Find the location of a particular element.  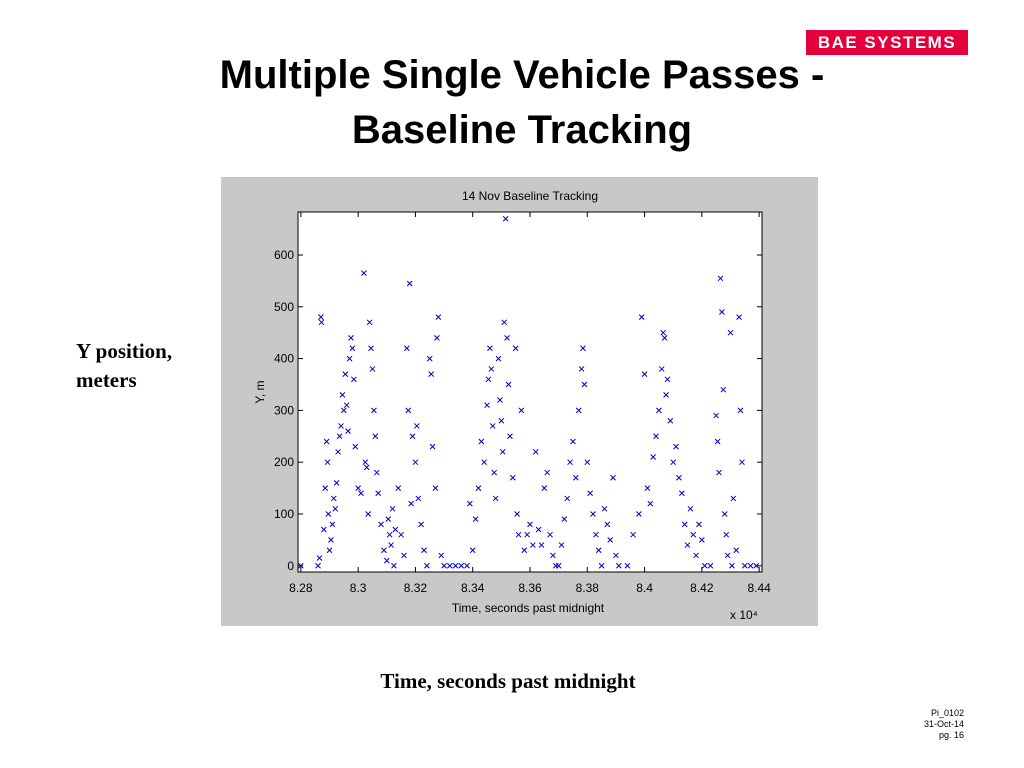

chart-title: 14 Nov Baseline Tracking is located at coordinates (530, 196).